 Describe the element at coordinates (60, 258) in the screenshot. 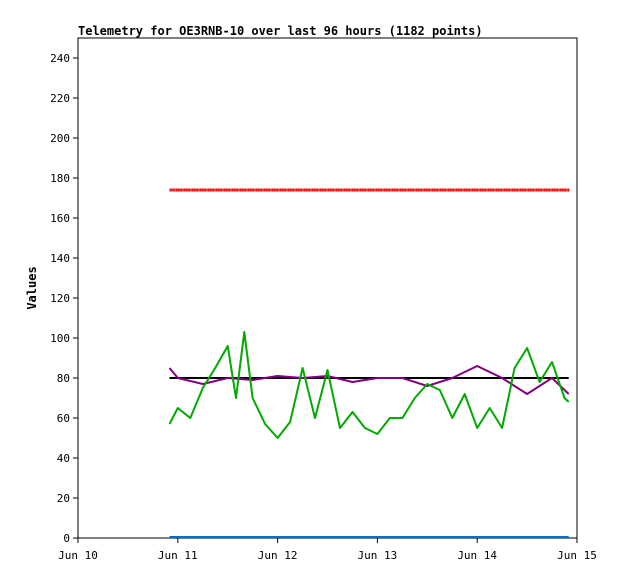

I see `y-tick-label: 140` at that location.